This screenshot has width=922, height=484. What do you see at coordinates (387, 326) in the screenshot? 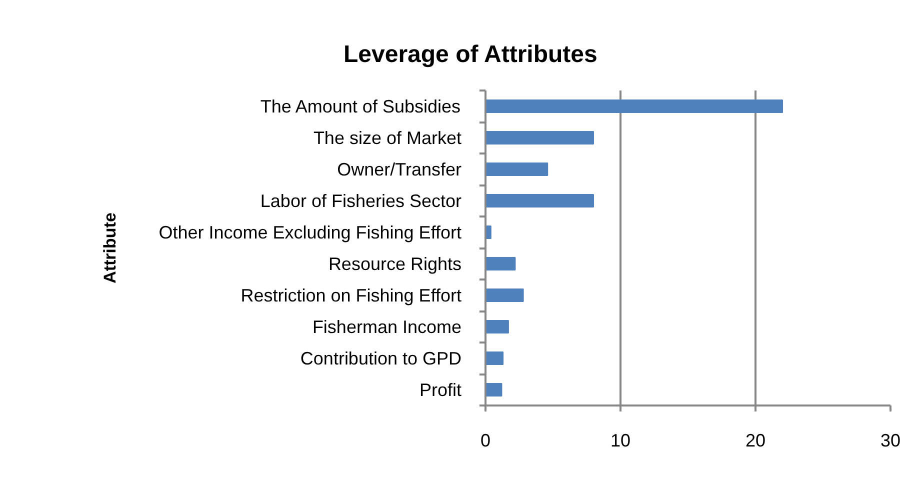
I see `y-tick-label: Fisherman Income` at bounding box center [387, 326].